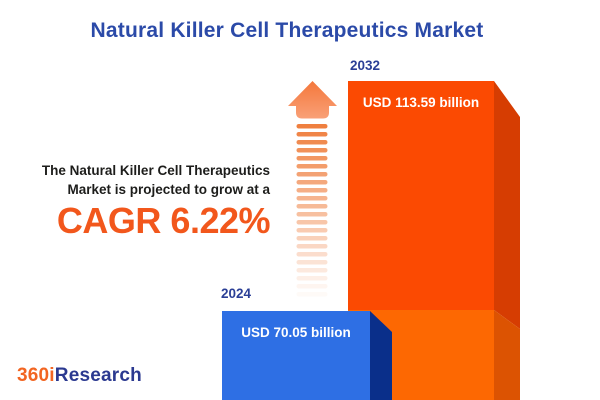 Image resolution: width=600 pixels, height=400 pixels. What do you see at coordinates (287, 30) in the screenshot?
I see `page-title: Natural Killer Cell Therapeutics Market` at bounding box center [287, 30].